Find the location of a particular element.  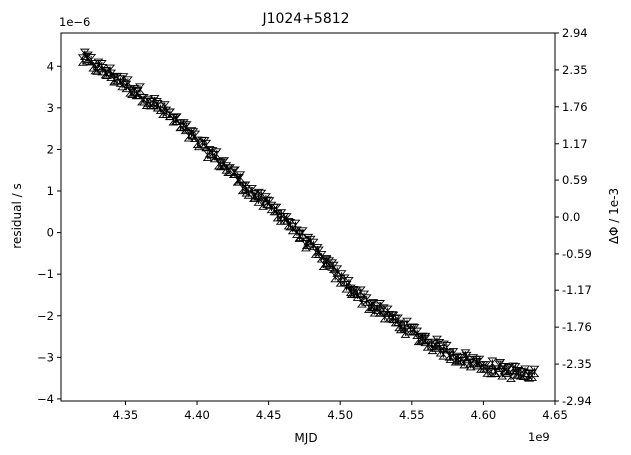

y-tick-label: −1 is located at coordinates (45, 274).